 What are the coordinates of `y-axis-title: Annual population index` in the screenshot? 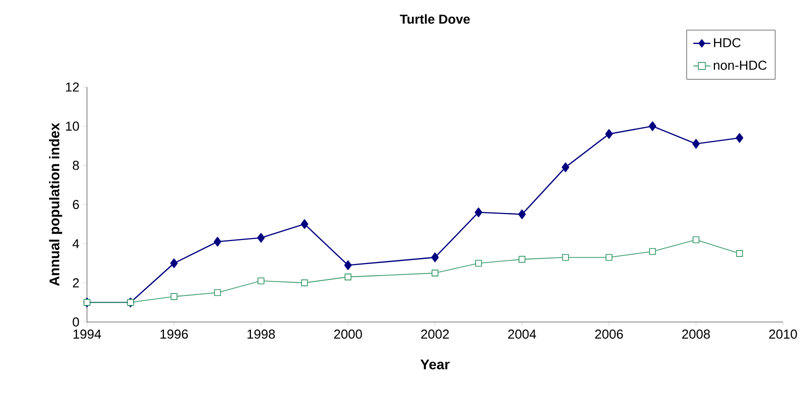 It's located at (55, 204).